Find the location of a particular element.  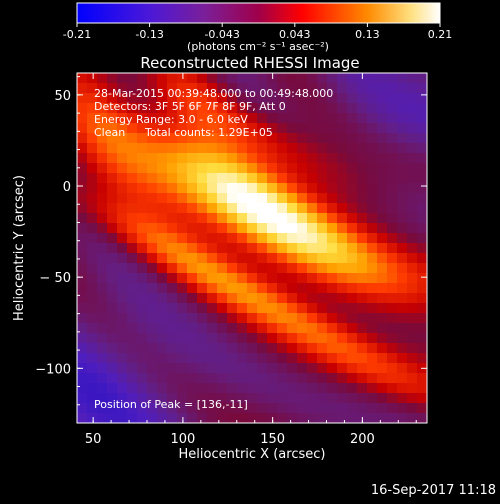

colorbar-tick-label: -0.21 is located at coordinates (77, 34).